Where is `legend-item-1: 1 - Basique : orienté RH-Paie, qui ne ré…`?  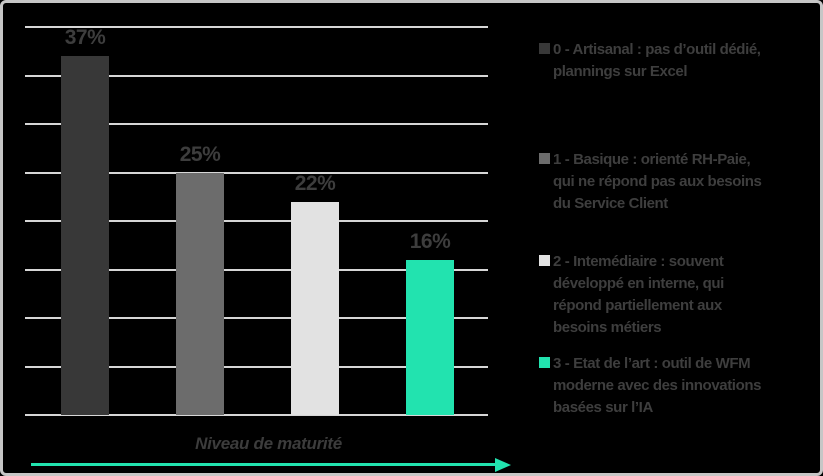
legend-item-1: 1 - Basique : orienté RH-Paie, qui ne ré… is located at coordinates (650, 182).